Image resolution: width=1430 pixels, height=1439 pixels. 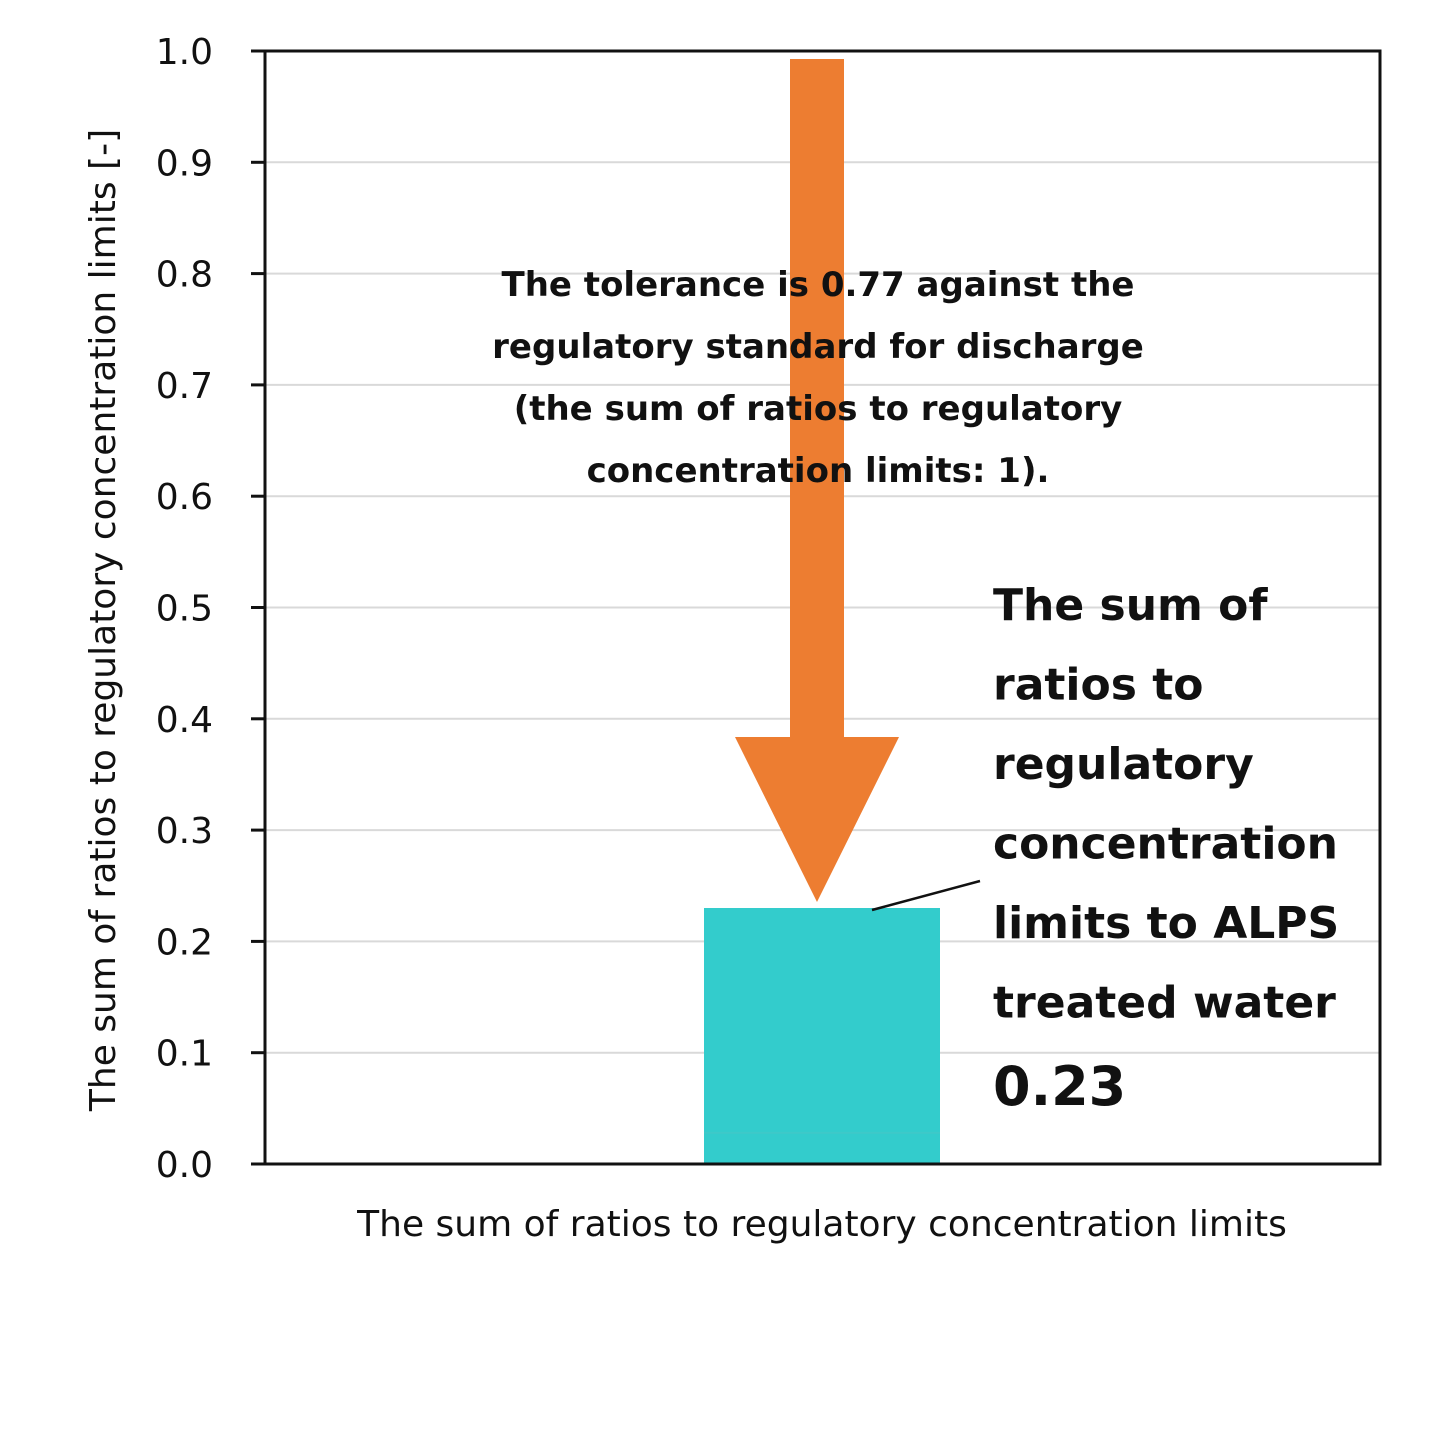 What do you see at coordinates (926, 895) in the screenshot?
I see `value-leader-line` at bounding box center [926, 895].